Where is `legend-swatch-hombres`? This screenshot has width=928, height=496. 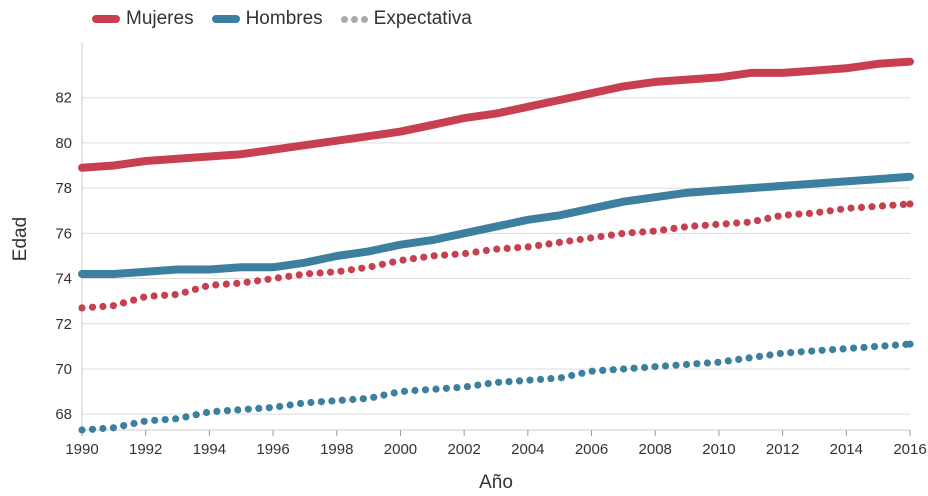
legend-swatch-hombres is located at coordinates (225, 19).